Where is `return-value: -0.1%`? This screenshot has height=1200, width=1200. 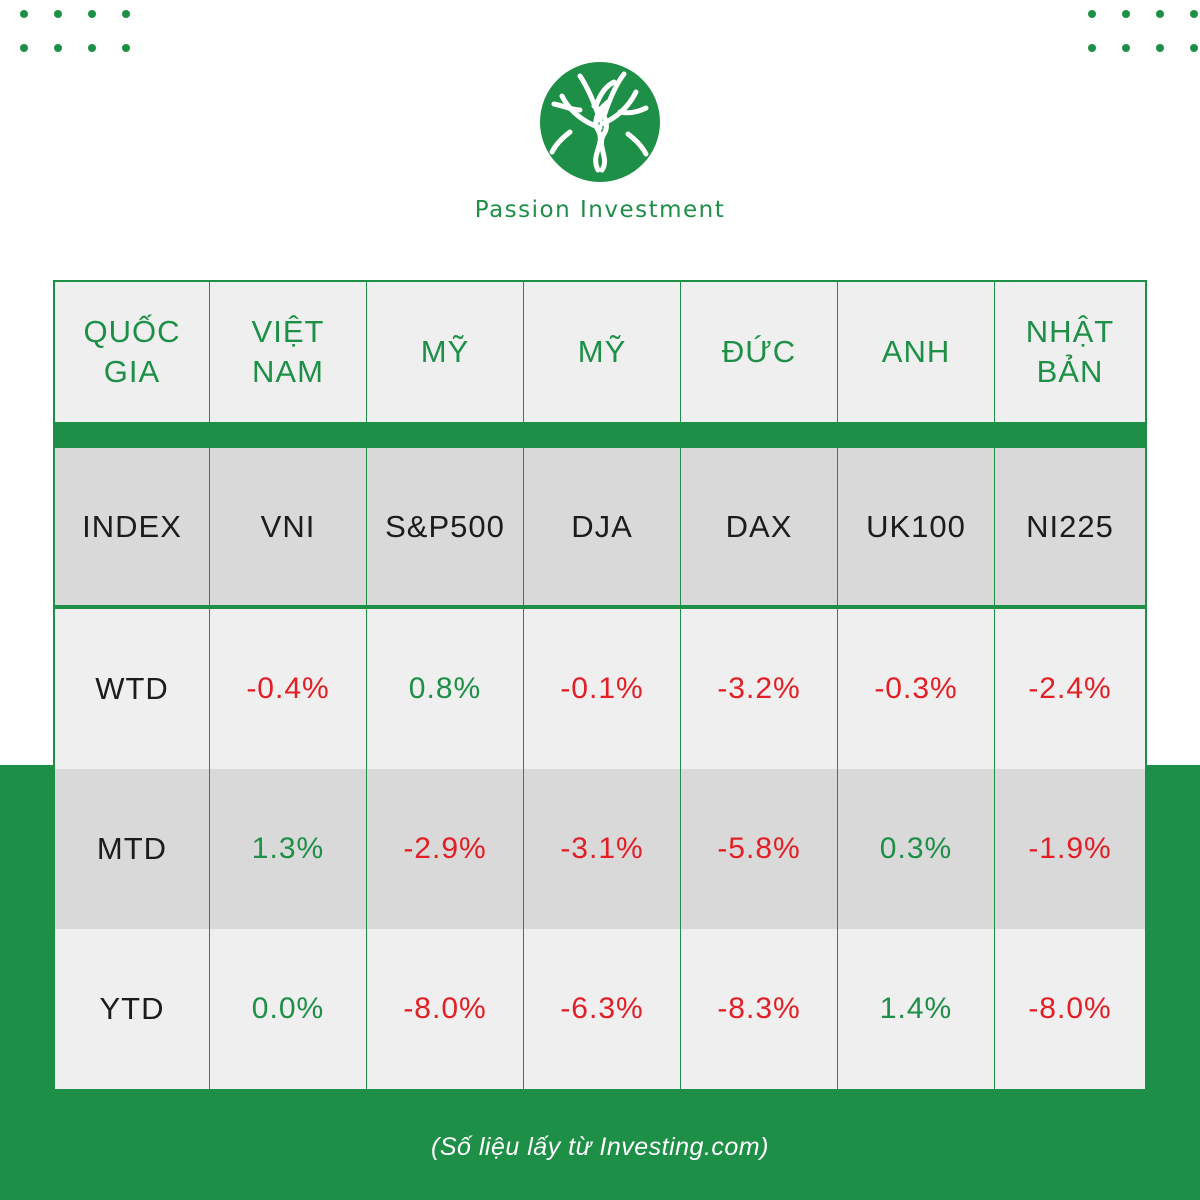 return-value: -0.1% is located at coordinates (602, 689).